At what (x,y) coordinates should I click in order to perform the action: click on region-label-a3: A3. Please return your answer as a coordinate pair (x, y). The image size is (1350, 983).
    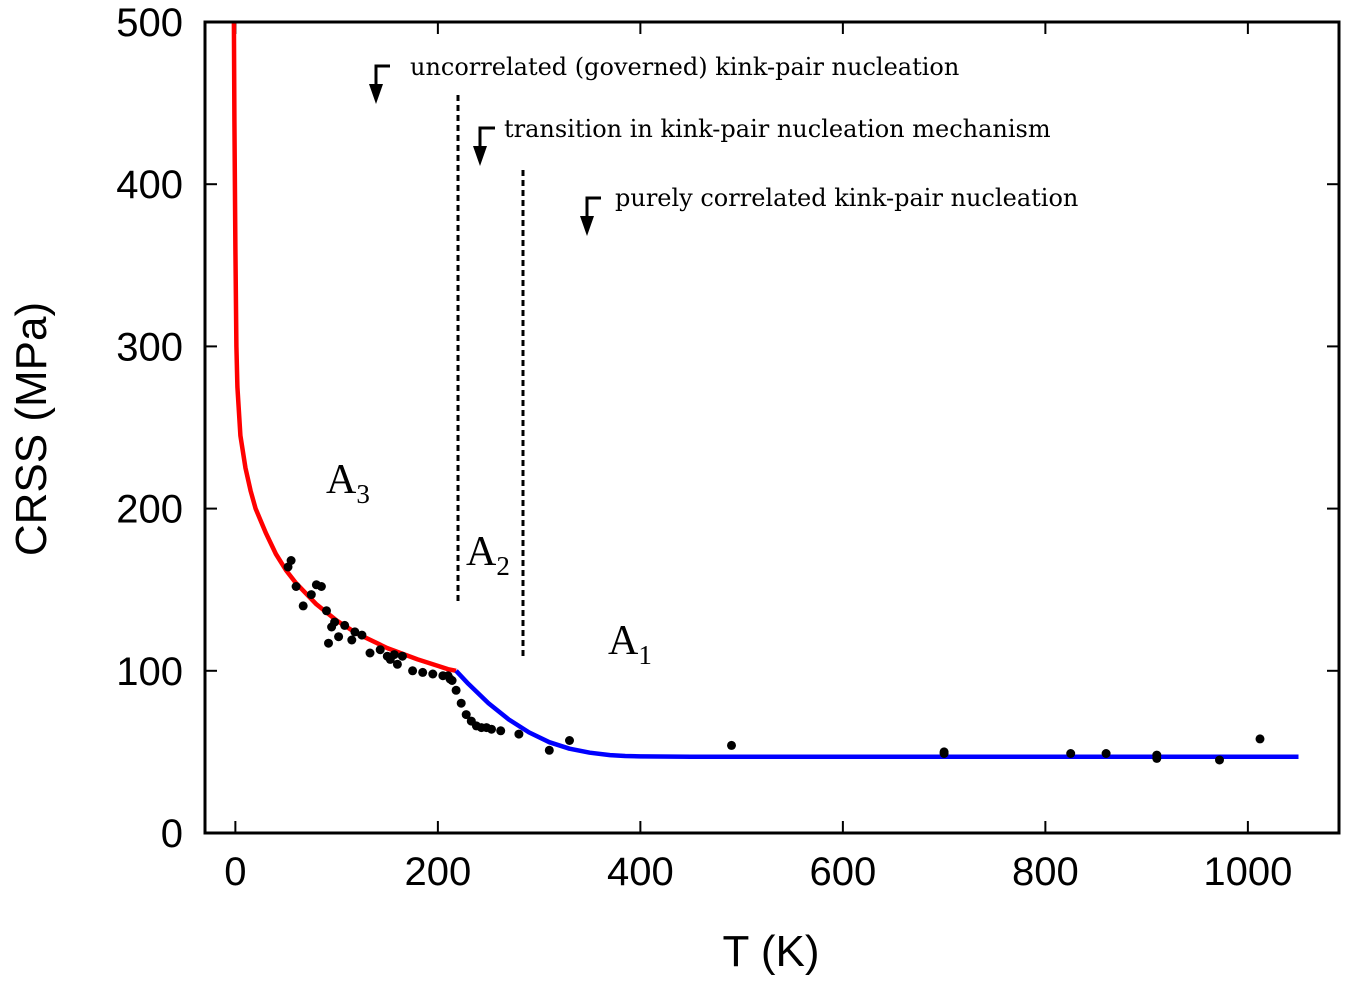
    Looking at the image, I should click on (348, 483).